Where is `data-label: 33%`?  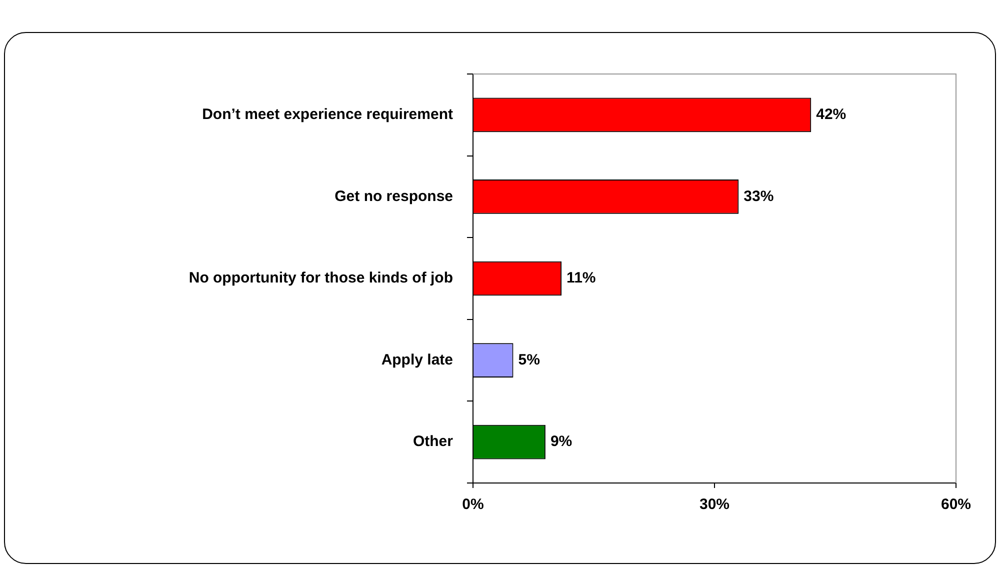 data-label: 33% is located at coordinates (759, 196).